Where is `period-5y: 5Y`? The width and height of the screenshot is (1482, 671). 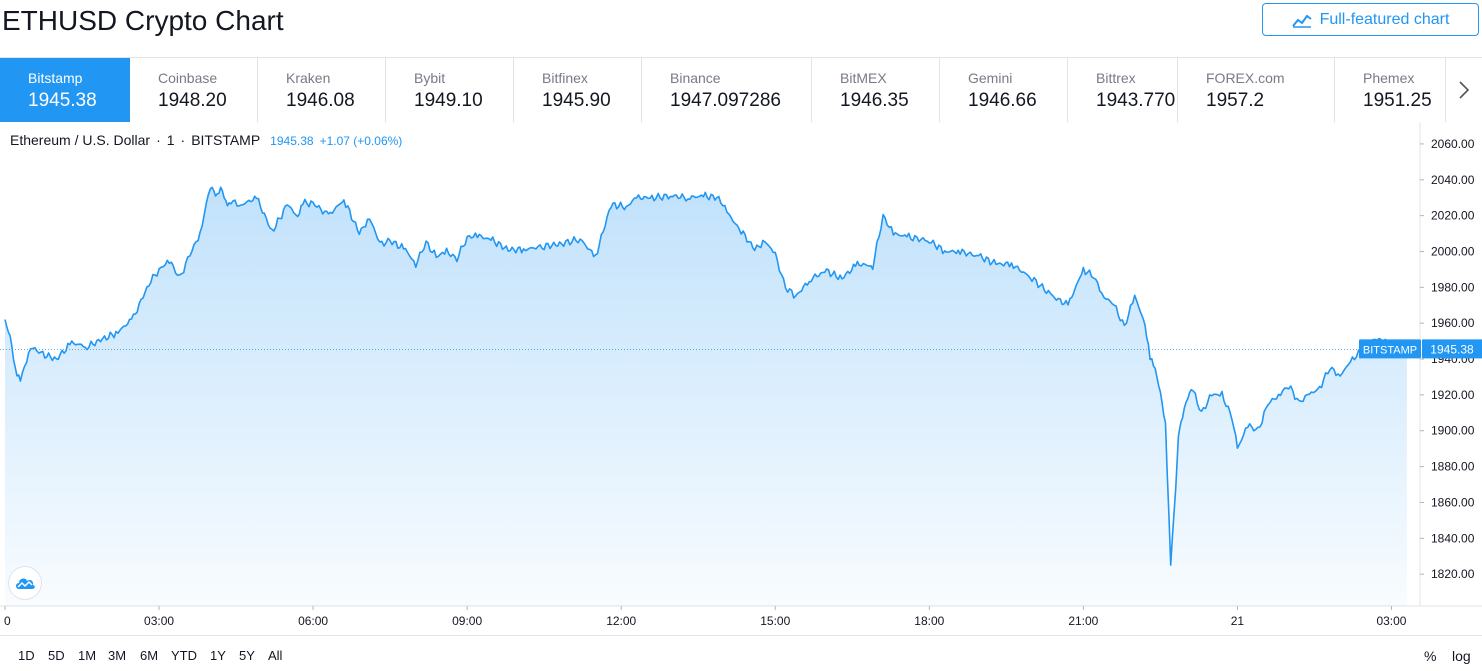 period-5y: 5Y is located at coordinates (247, 655).